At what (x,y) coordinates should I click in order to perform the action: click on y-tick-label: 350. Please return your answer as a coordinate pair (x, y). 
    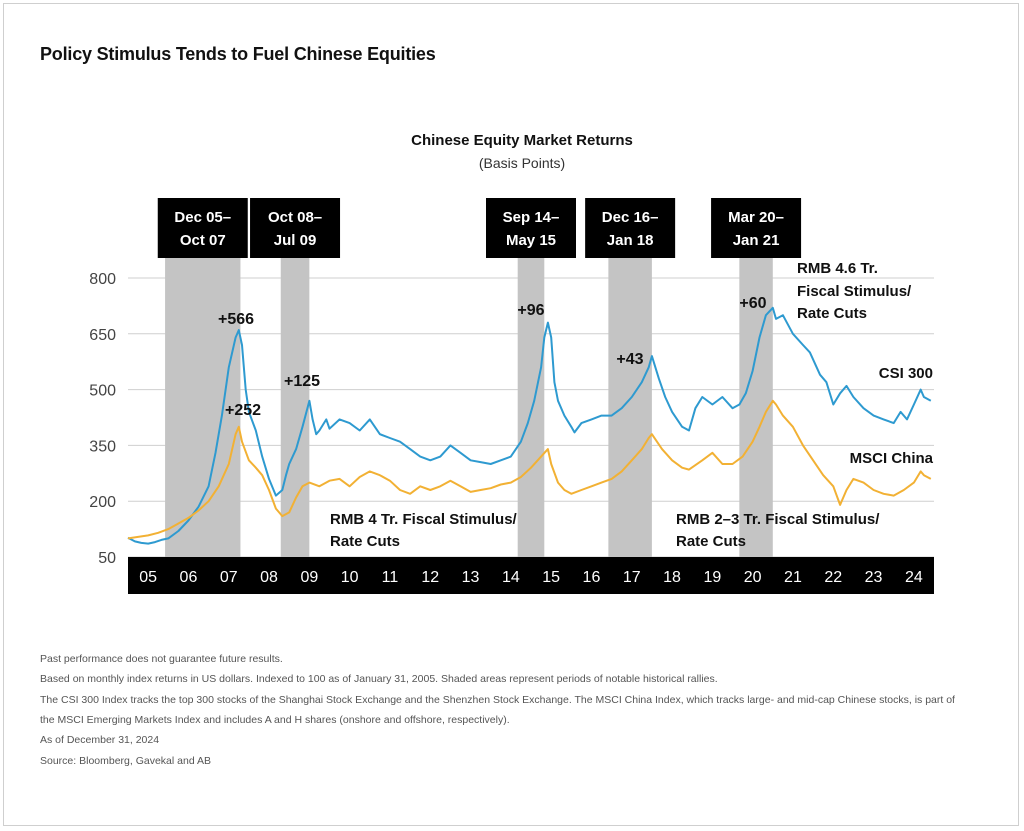
    Looking at the image, I should click on (102, 446).